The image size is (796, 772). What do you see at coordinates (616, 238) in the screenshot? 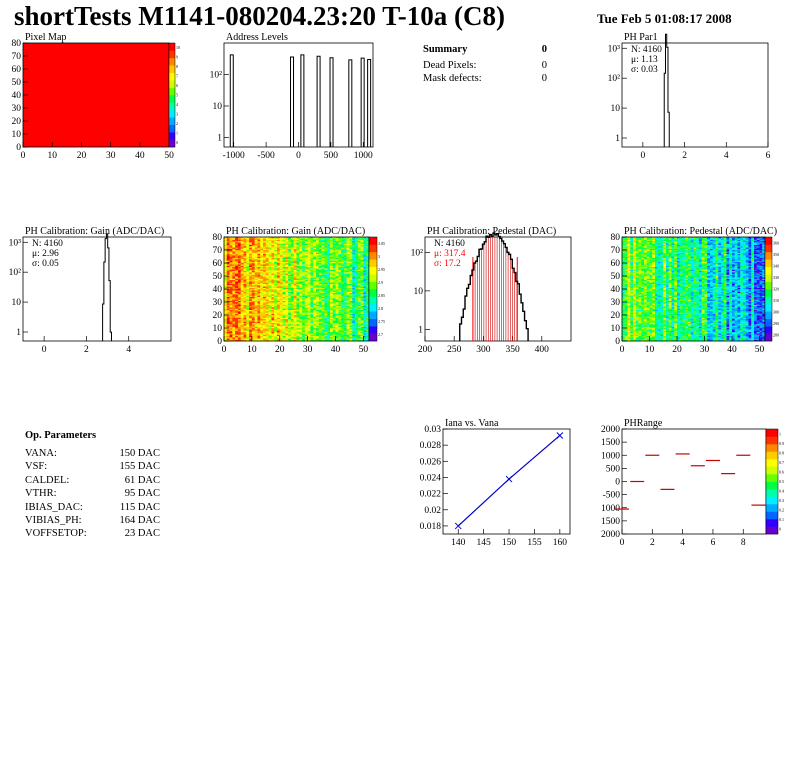
I see `y-tick-label-pedmap: 80` at bounding box center [616, 238].